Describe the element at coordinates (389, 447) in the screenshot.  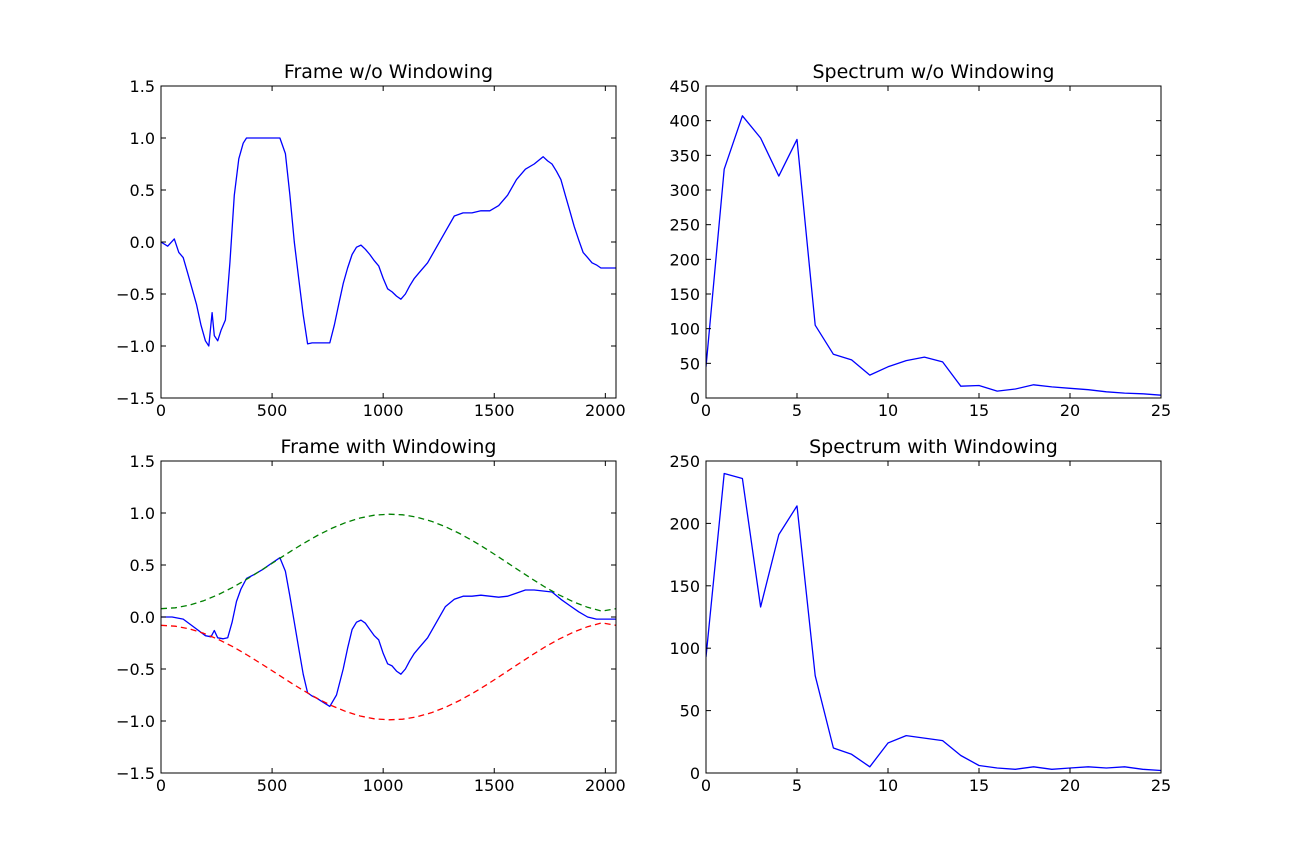
I see `chart-title: Frame with Windowing` at that location.